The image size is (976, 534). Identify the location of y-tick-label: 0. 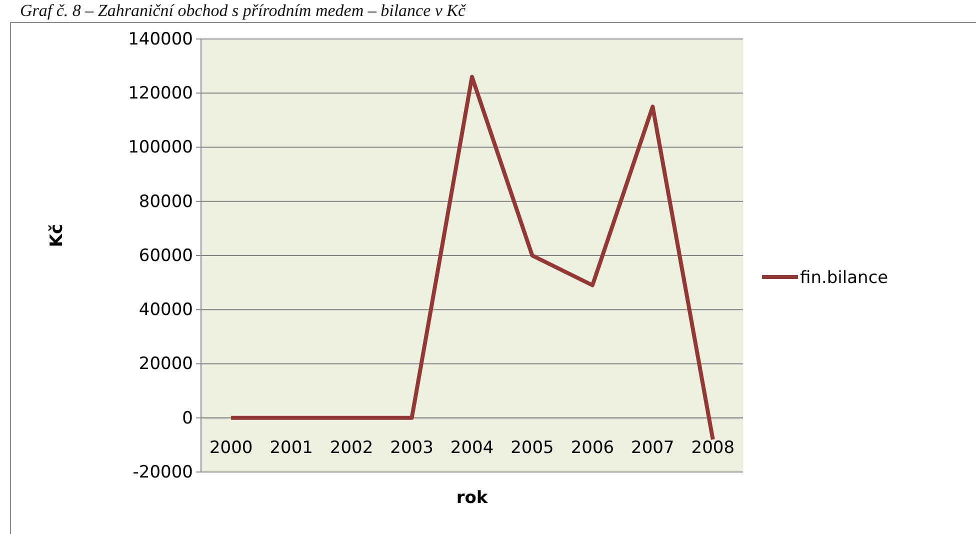
(187, 418).